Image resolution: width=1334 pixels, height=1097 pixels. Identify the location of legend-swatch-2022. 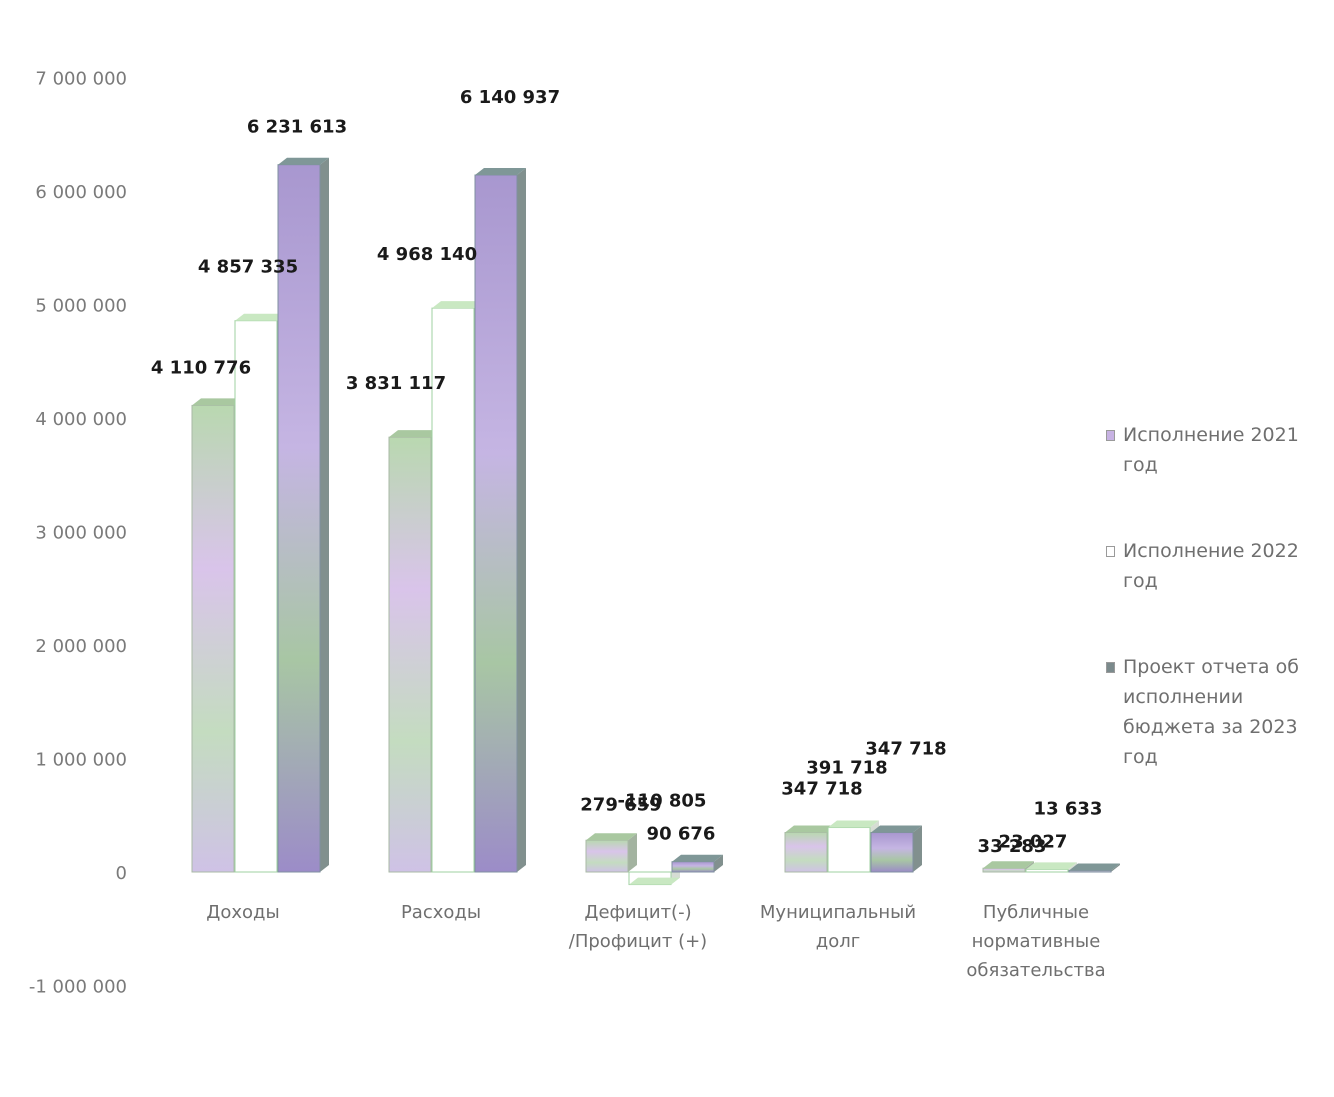
(1110, 551).